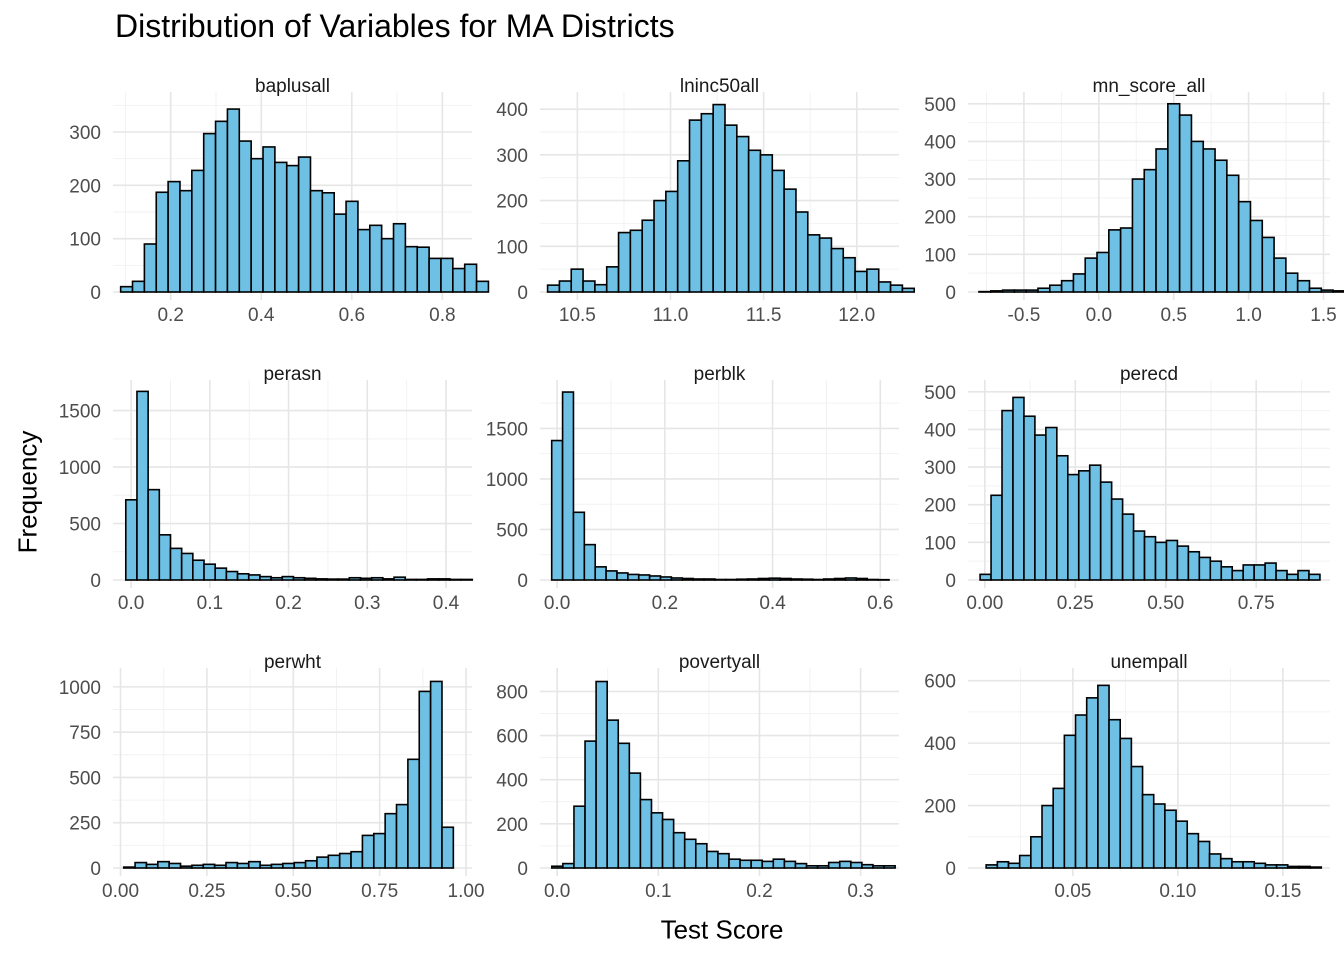 The height and width of the screenshot is (960, 1344). Describe the element at coordinates (292, 86) in the screenshot. I see `panel-title: baplusall` at that location.